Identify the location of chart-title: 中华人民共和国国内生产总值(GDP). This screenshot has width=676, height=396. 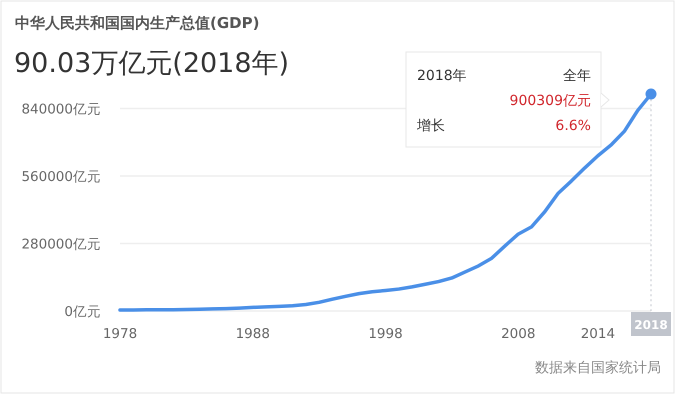
(137, 23).